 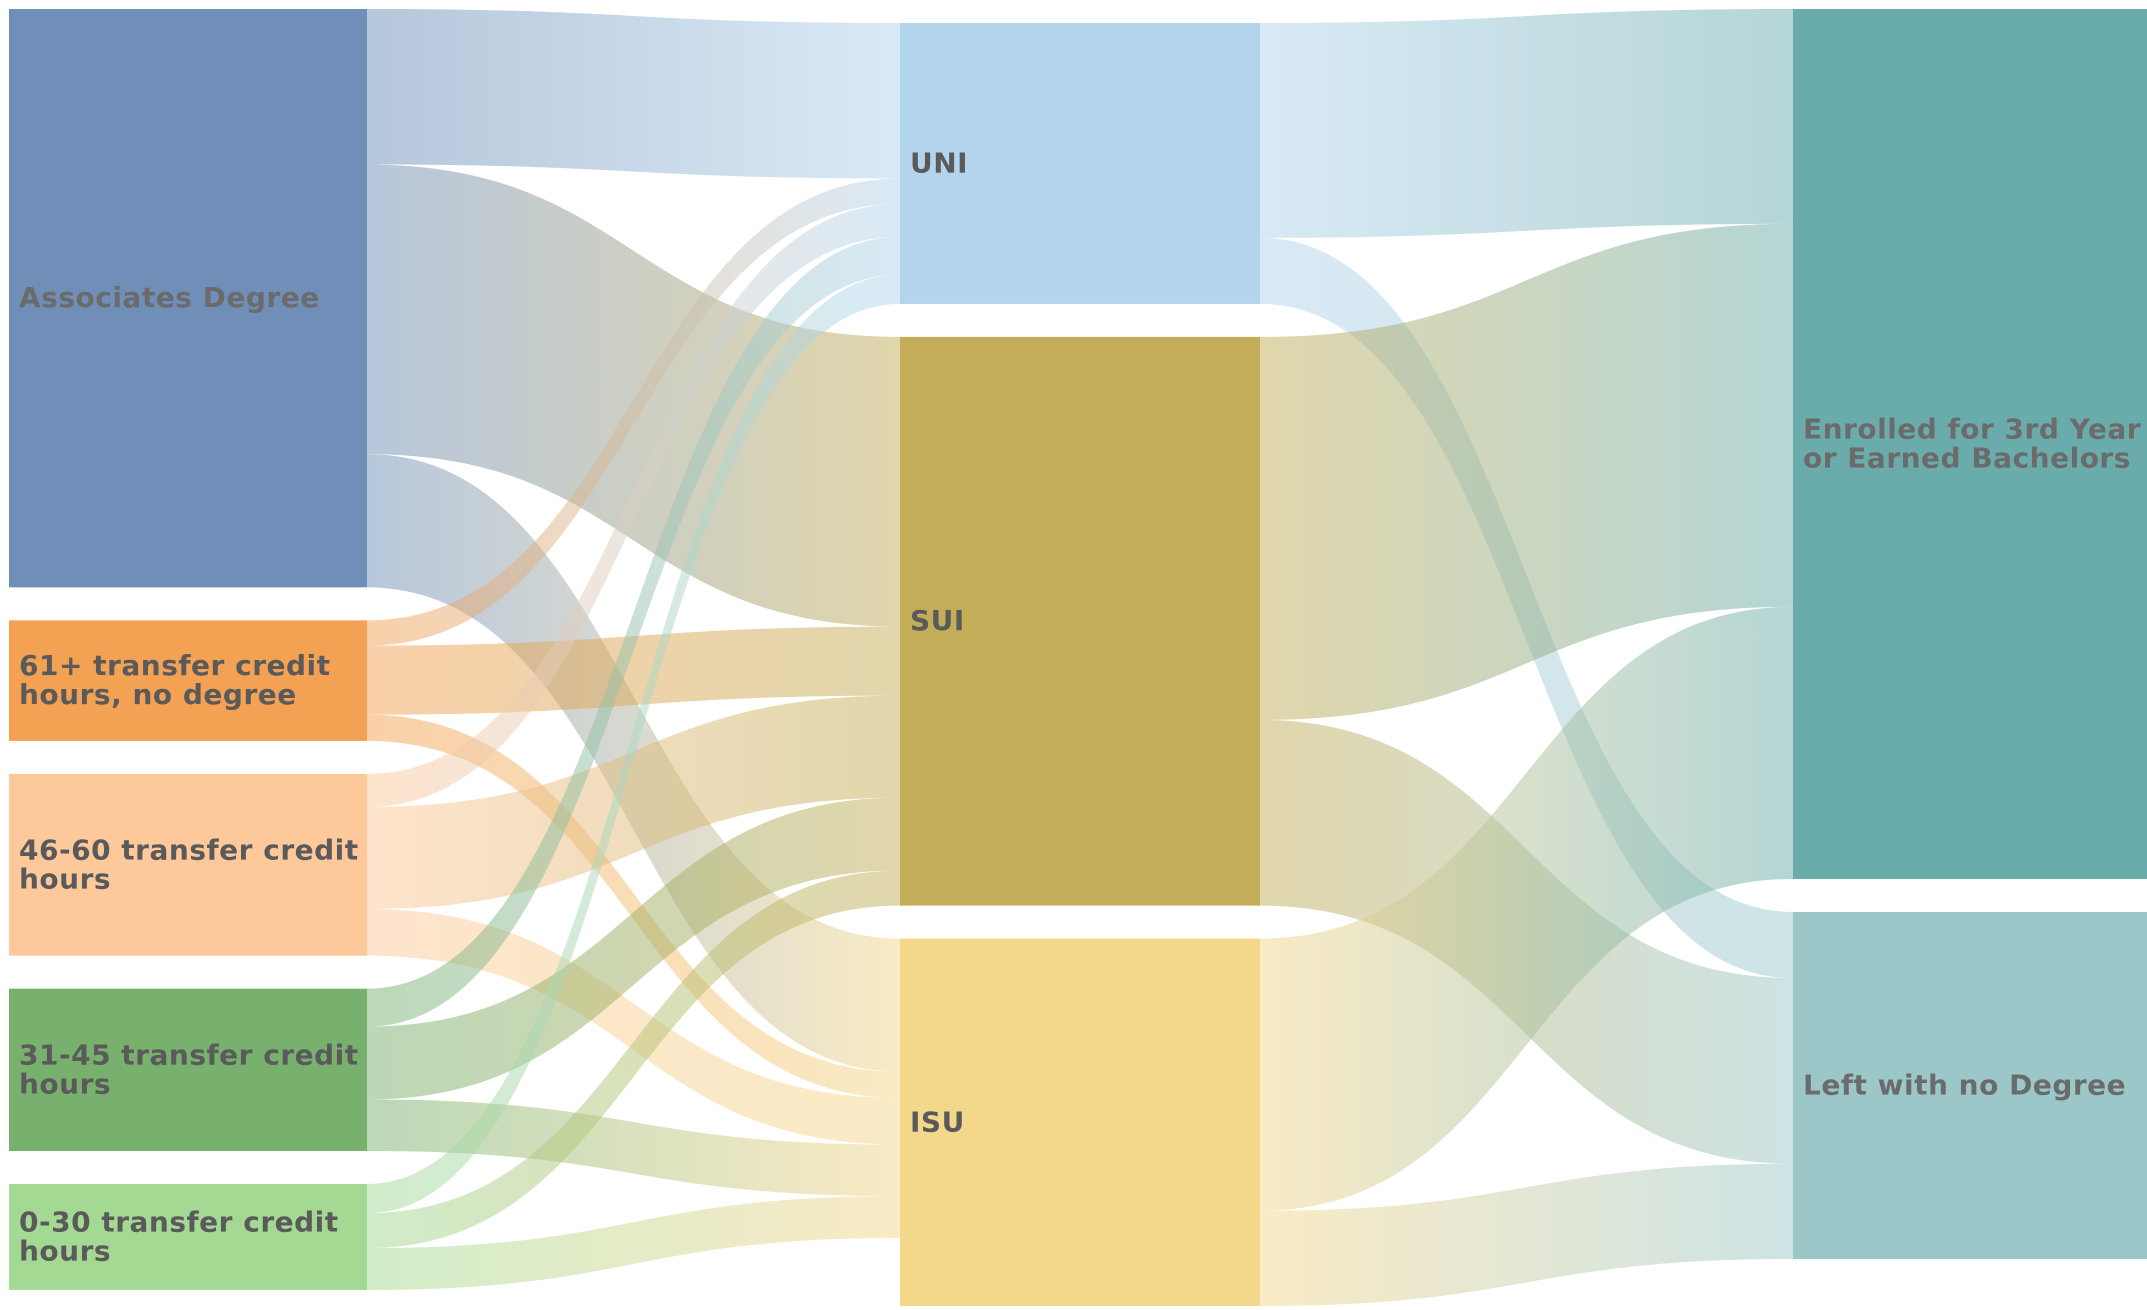 I want to click on node-label-enrolled: Enrolled for 3rd Year or Earned Bachelors, so click(x=1972, y=443).